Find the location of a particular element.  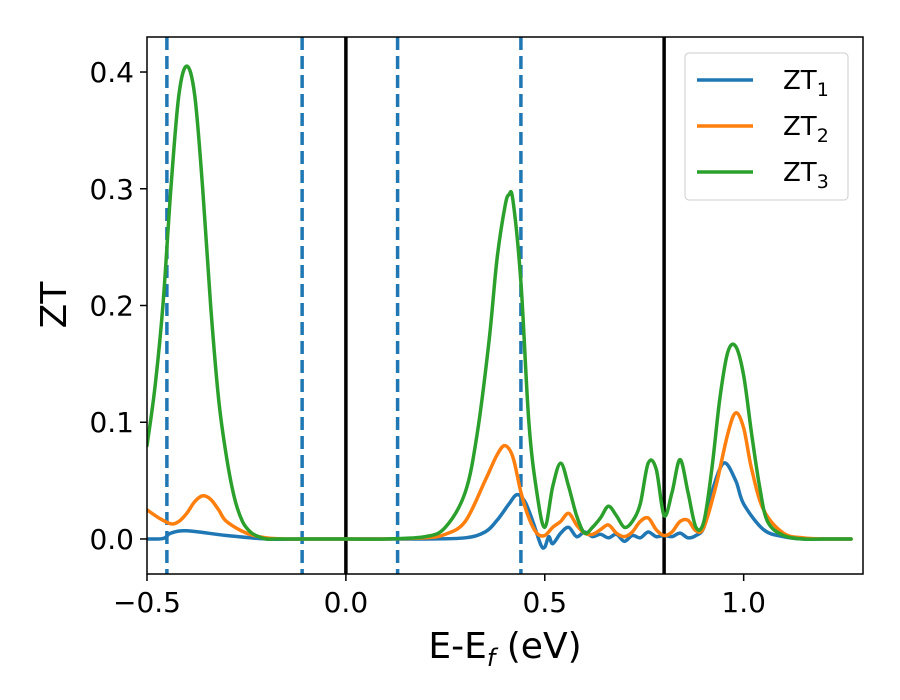

y-tick-label: 0.3 is located at coordinates (111, 189).